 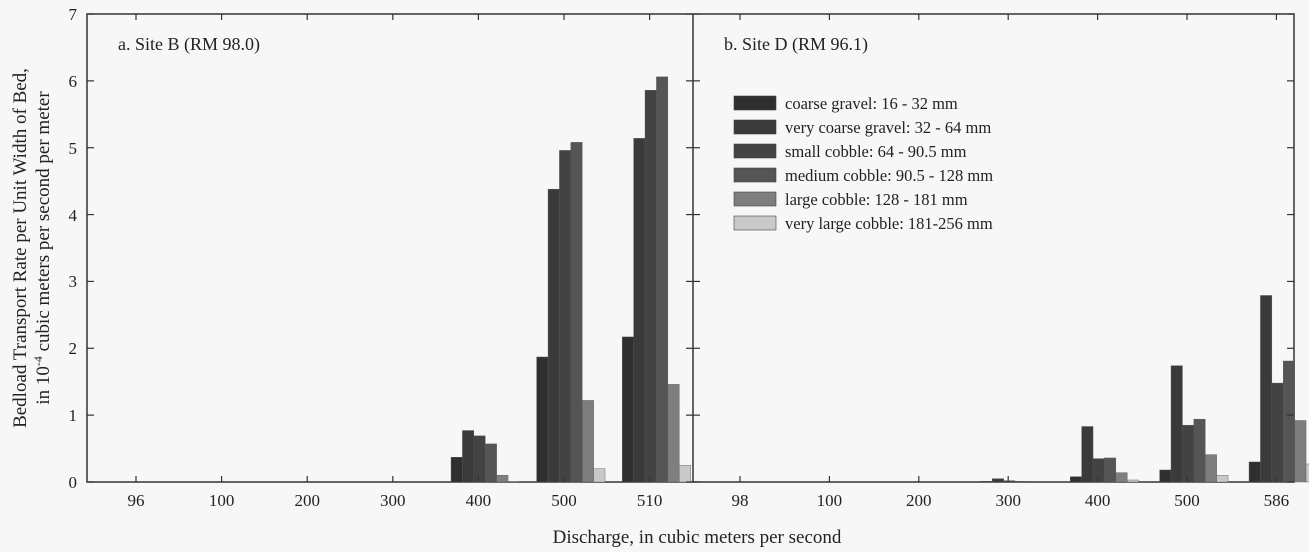 I want to click on panel-b-title: b. Site D (RM 96.1), so click(x=796, y=44).